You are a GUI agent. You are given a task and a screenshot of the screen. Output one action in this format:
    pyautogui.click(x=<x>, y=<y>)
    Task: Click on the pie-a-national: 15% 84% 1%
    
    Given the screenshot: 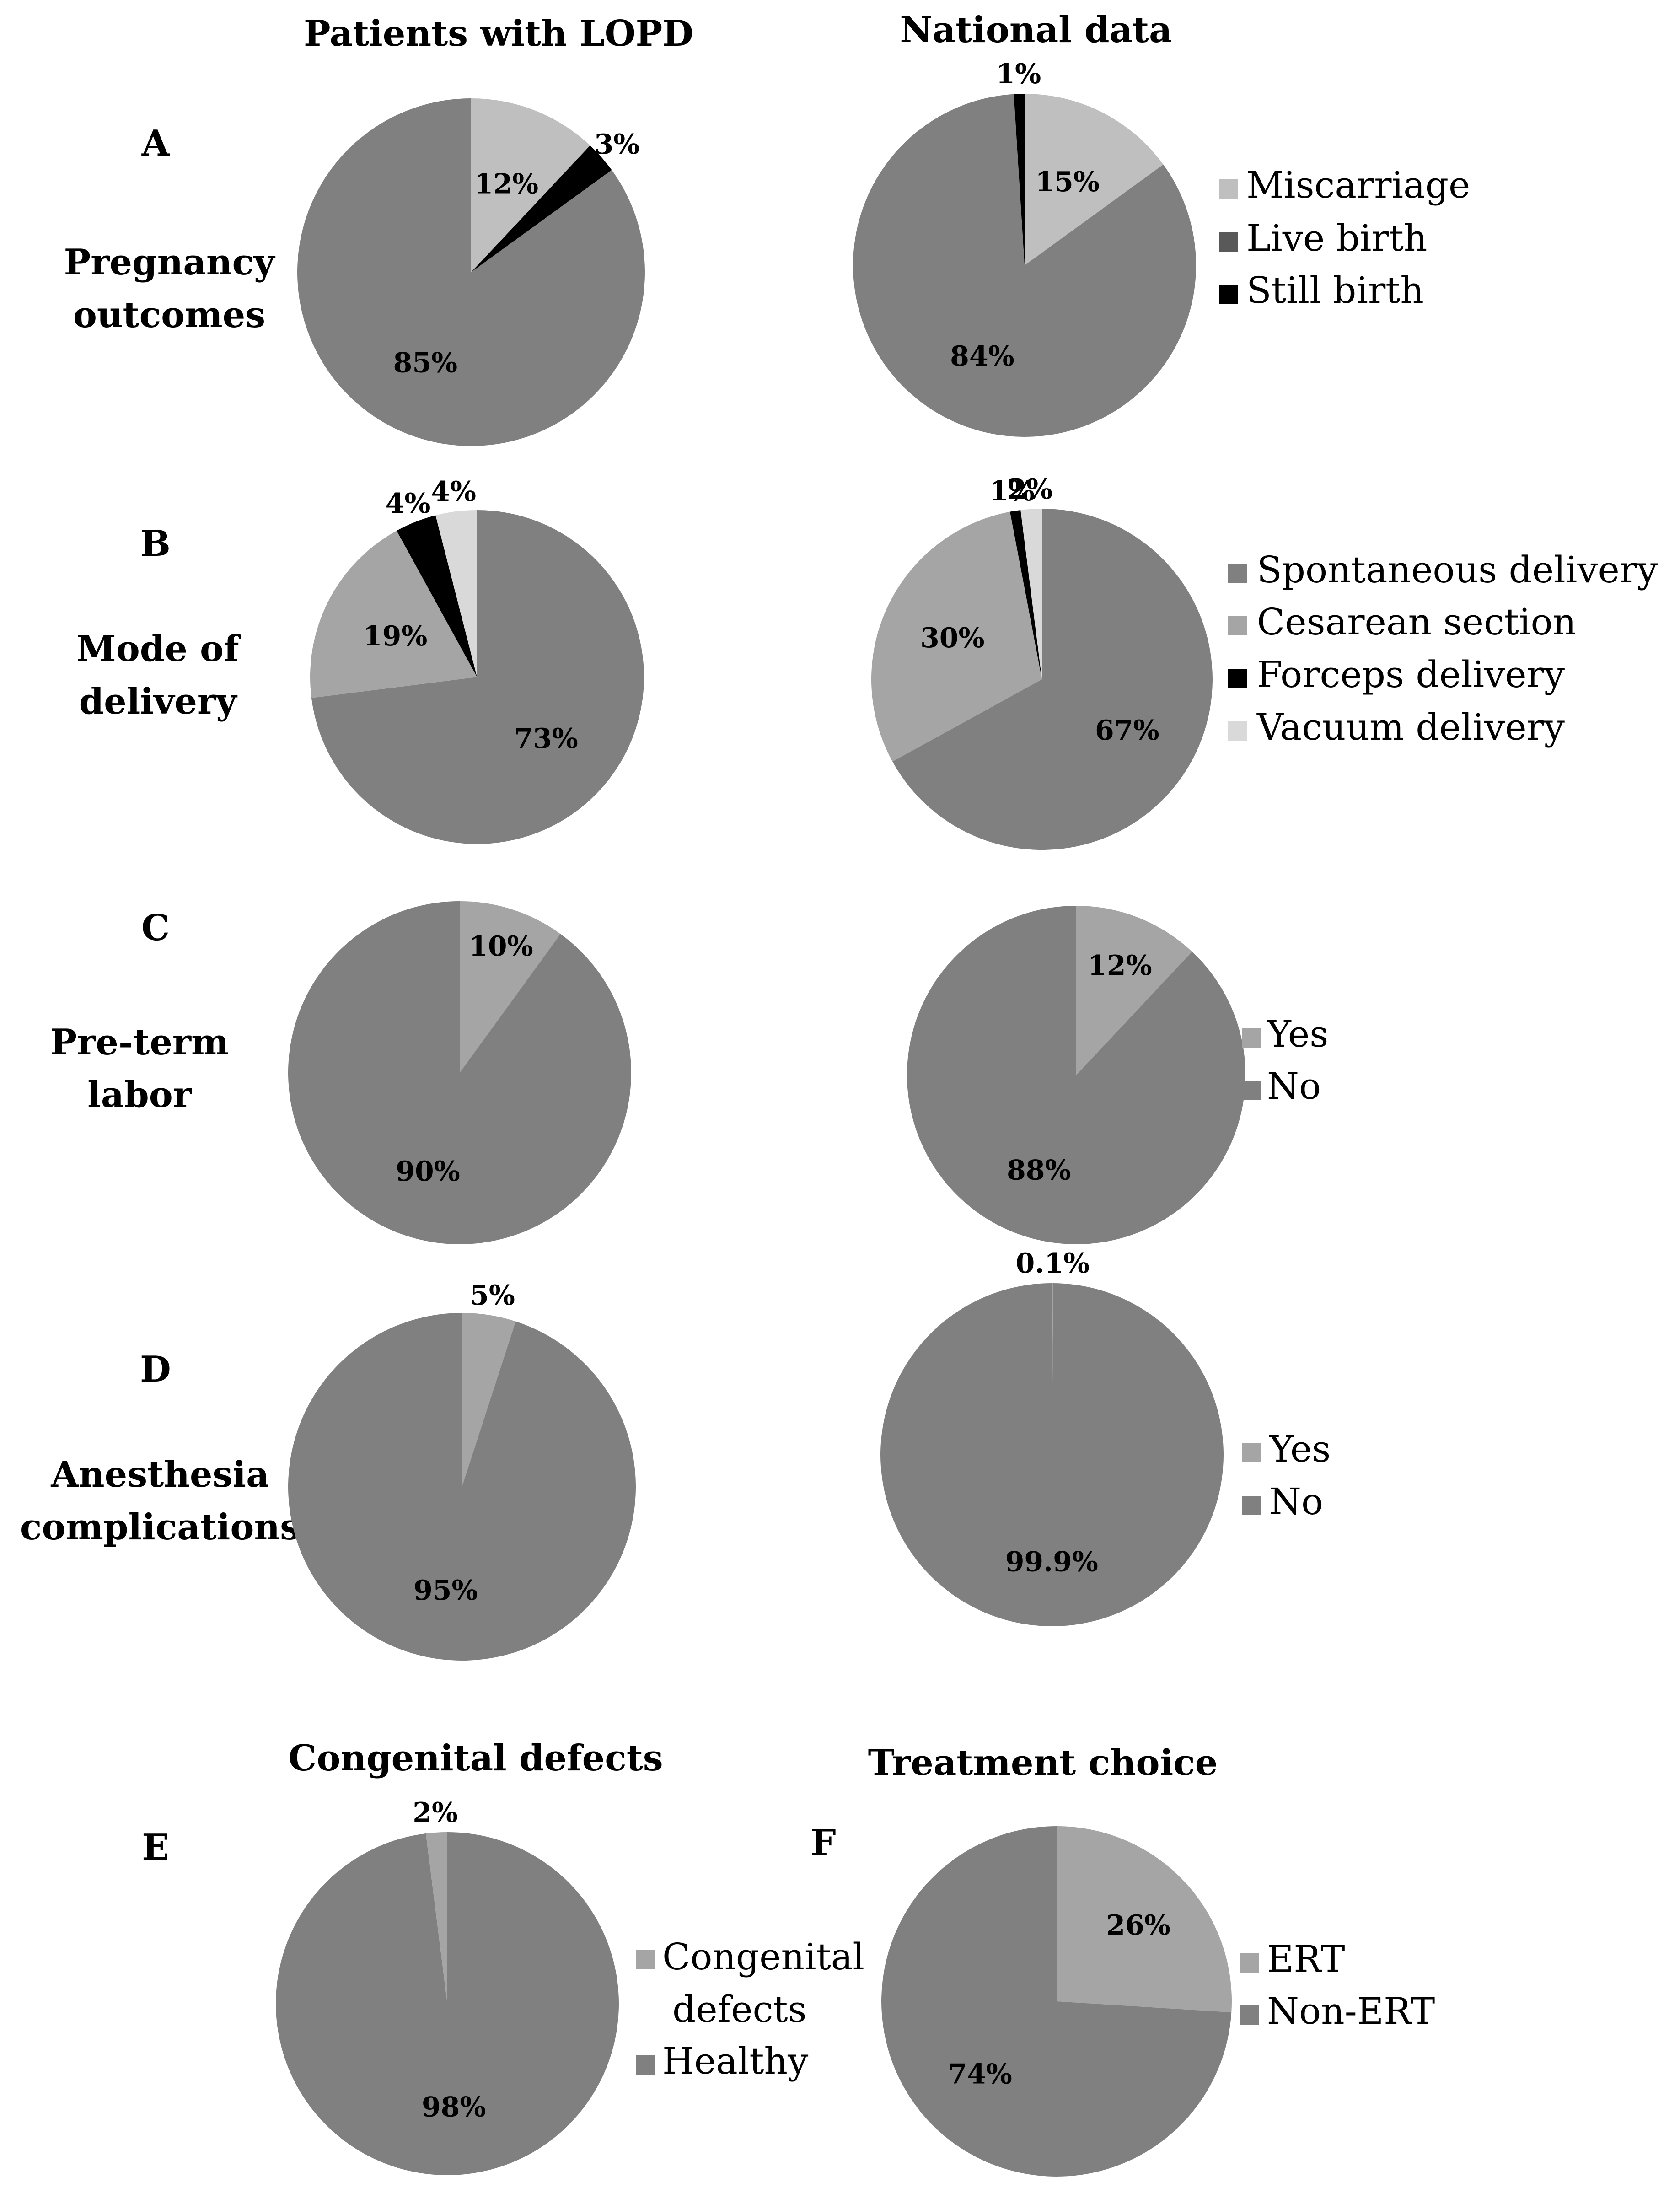 What is the action you would take?
    pyautogui.click(x=1024, y=248)
    